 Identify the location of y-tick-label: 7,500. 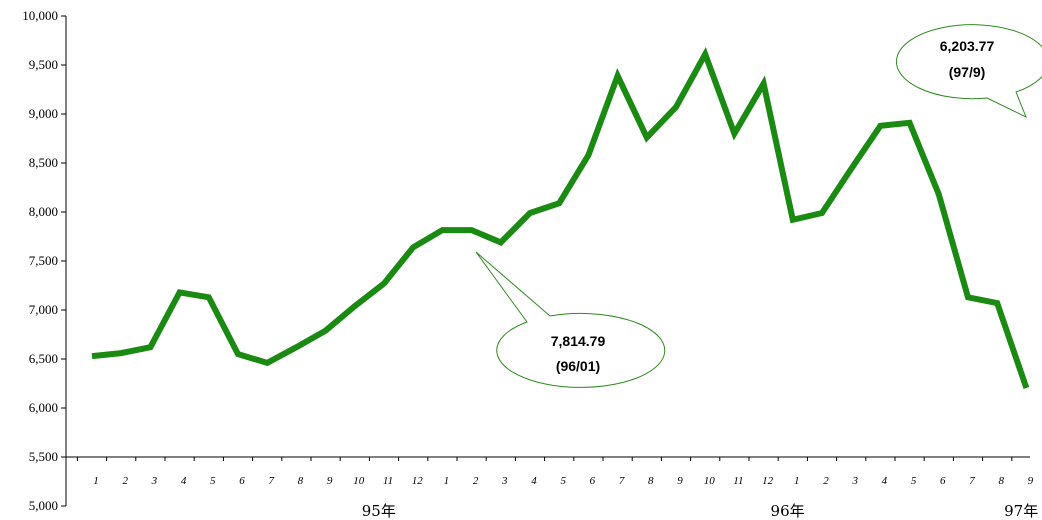
(43, 260).